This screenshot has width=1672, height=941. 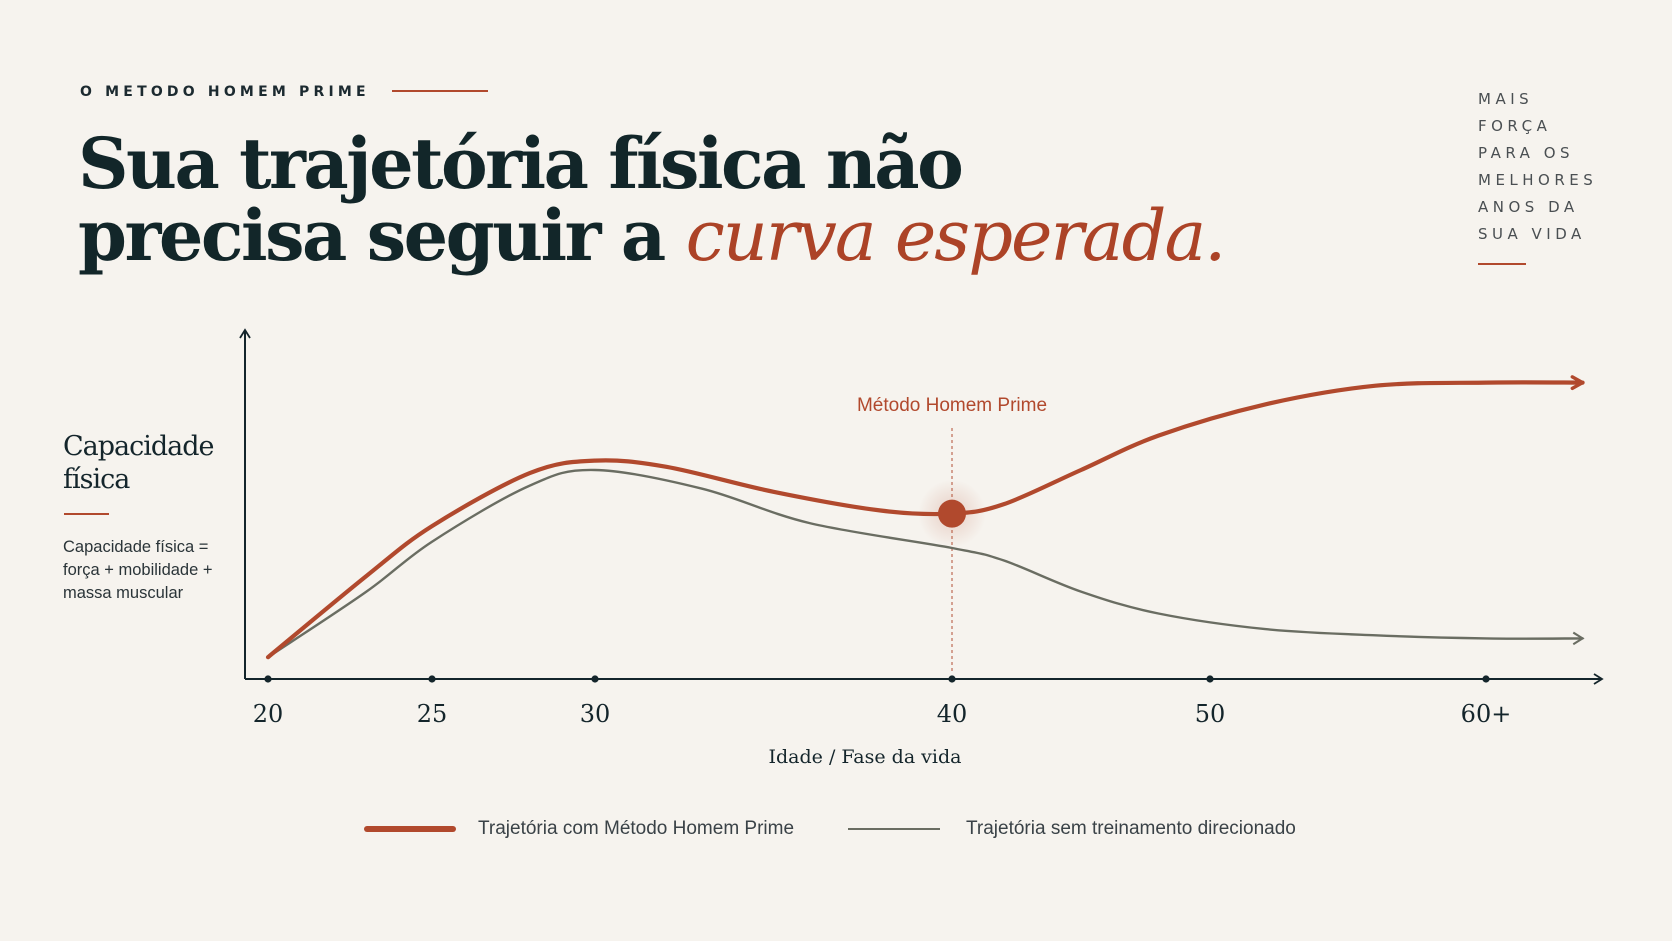 What do you see at coordinates (636, 828) in the screenshot?
I see `legend-label-with-method: Trajetória com Método Homem Prime` at bounding box center [636, 828].